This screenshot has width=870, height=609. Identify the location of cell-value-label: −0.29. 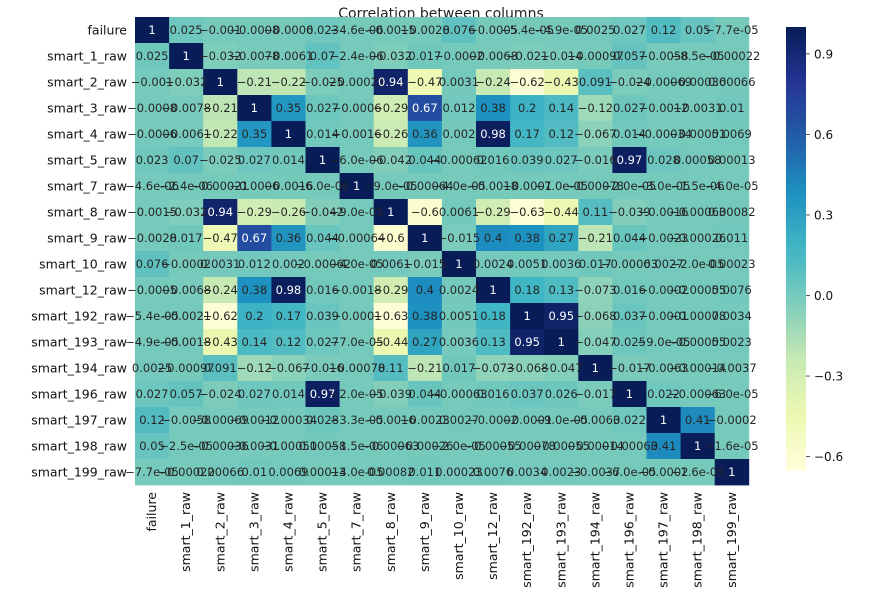
(390, 108).